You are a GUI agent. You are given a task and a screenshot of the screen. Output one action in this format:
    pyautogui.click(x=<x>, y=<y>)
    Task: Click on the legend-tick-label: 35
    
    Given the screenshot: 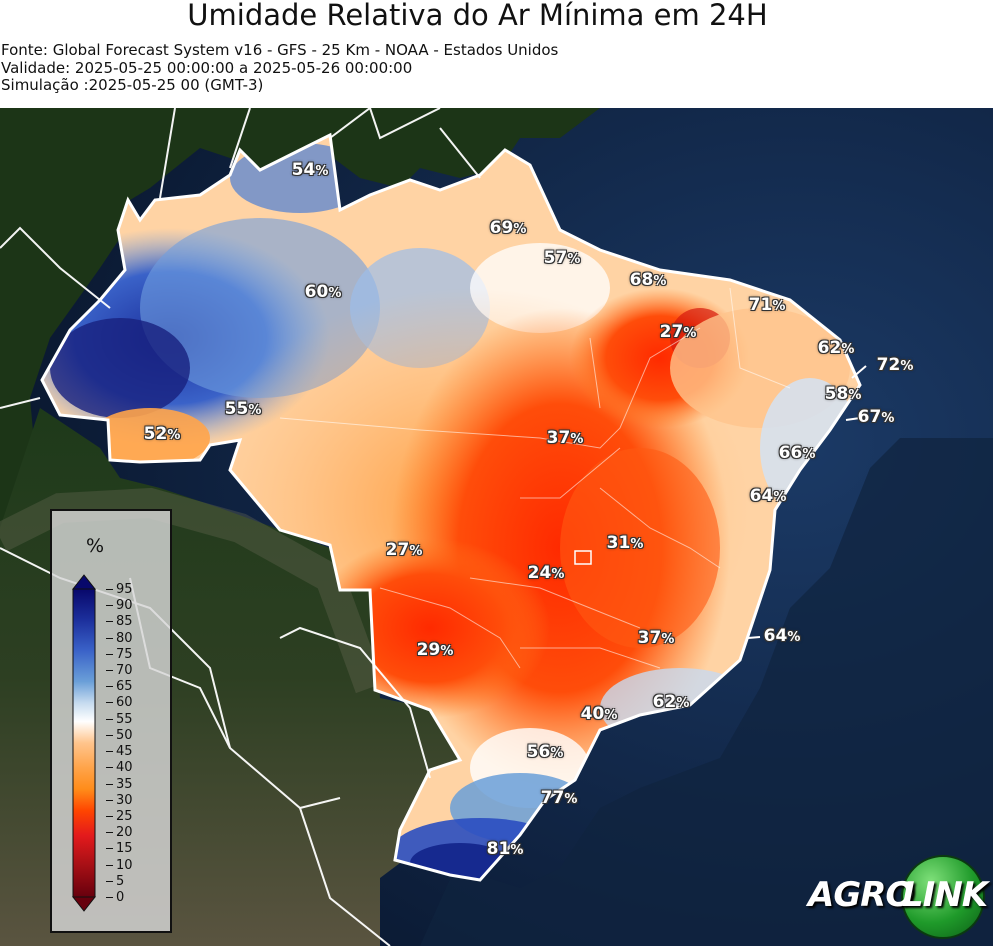 What is the action you would take?
    pyautogui.click(x=124, y=784)
    